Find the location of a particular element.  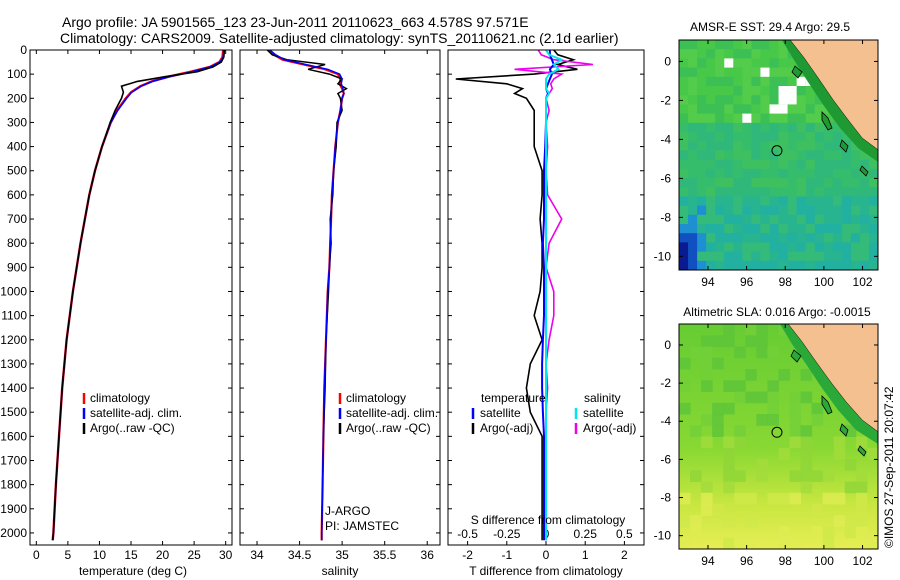

difference-x2label: S difference from climatology is located at coordinates (548, 520).